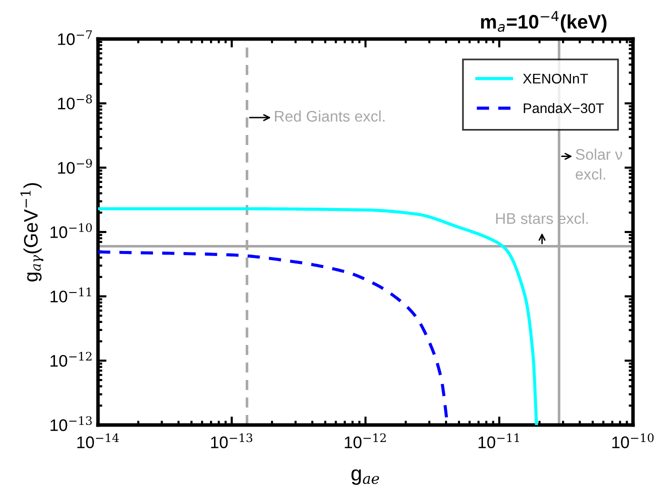 The width and height of the screenshot is (655, 487). I want to click on y-axis-title: g$_{aγ}$(GeV$^{−1}$), so click(32, 232).